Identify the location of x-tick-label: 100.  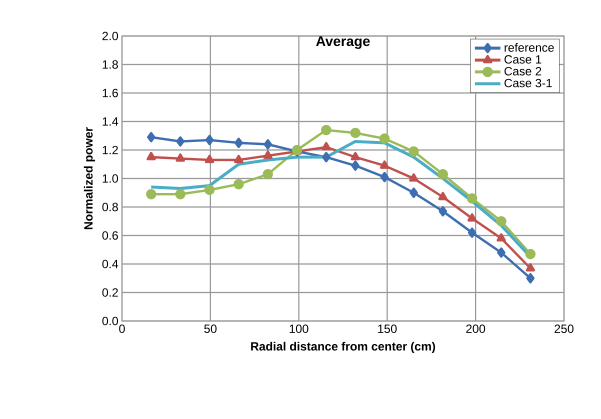
(299, 328).